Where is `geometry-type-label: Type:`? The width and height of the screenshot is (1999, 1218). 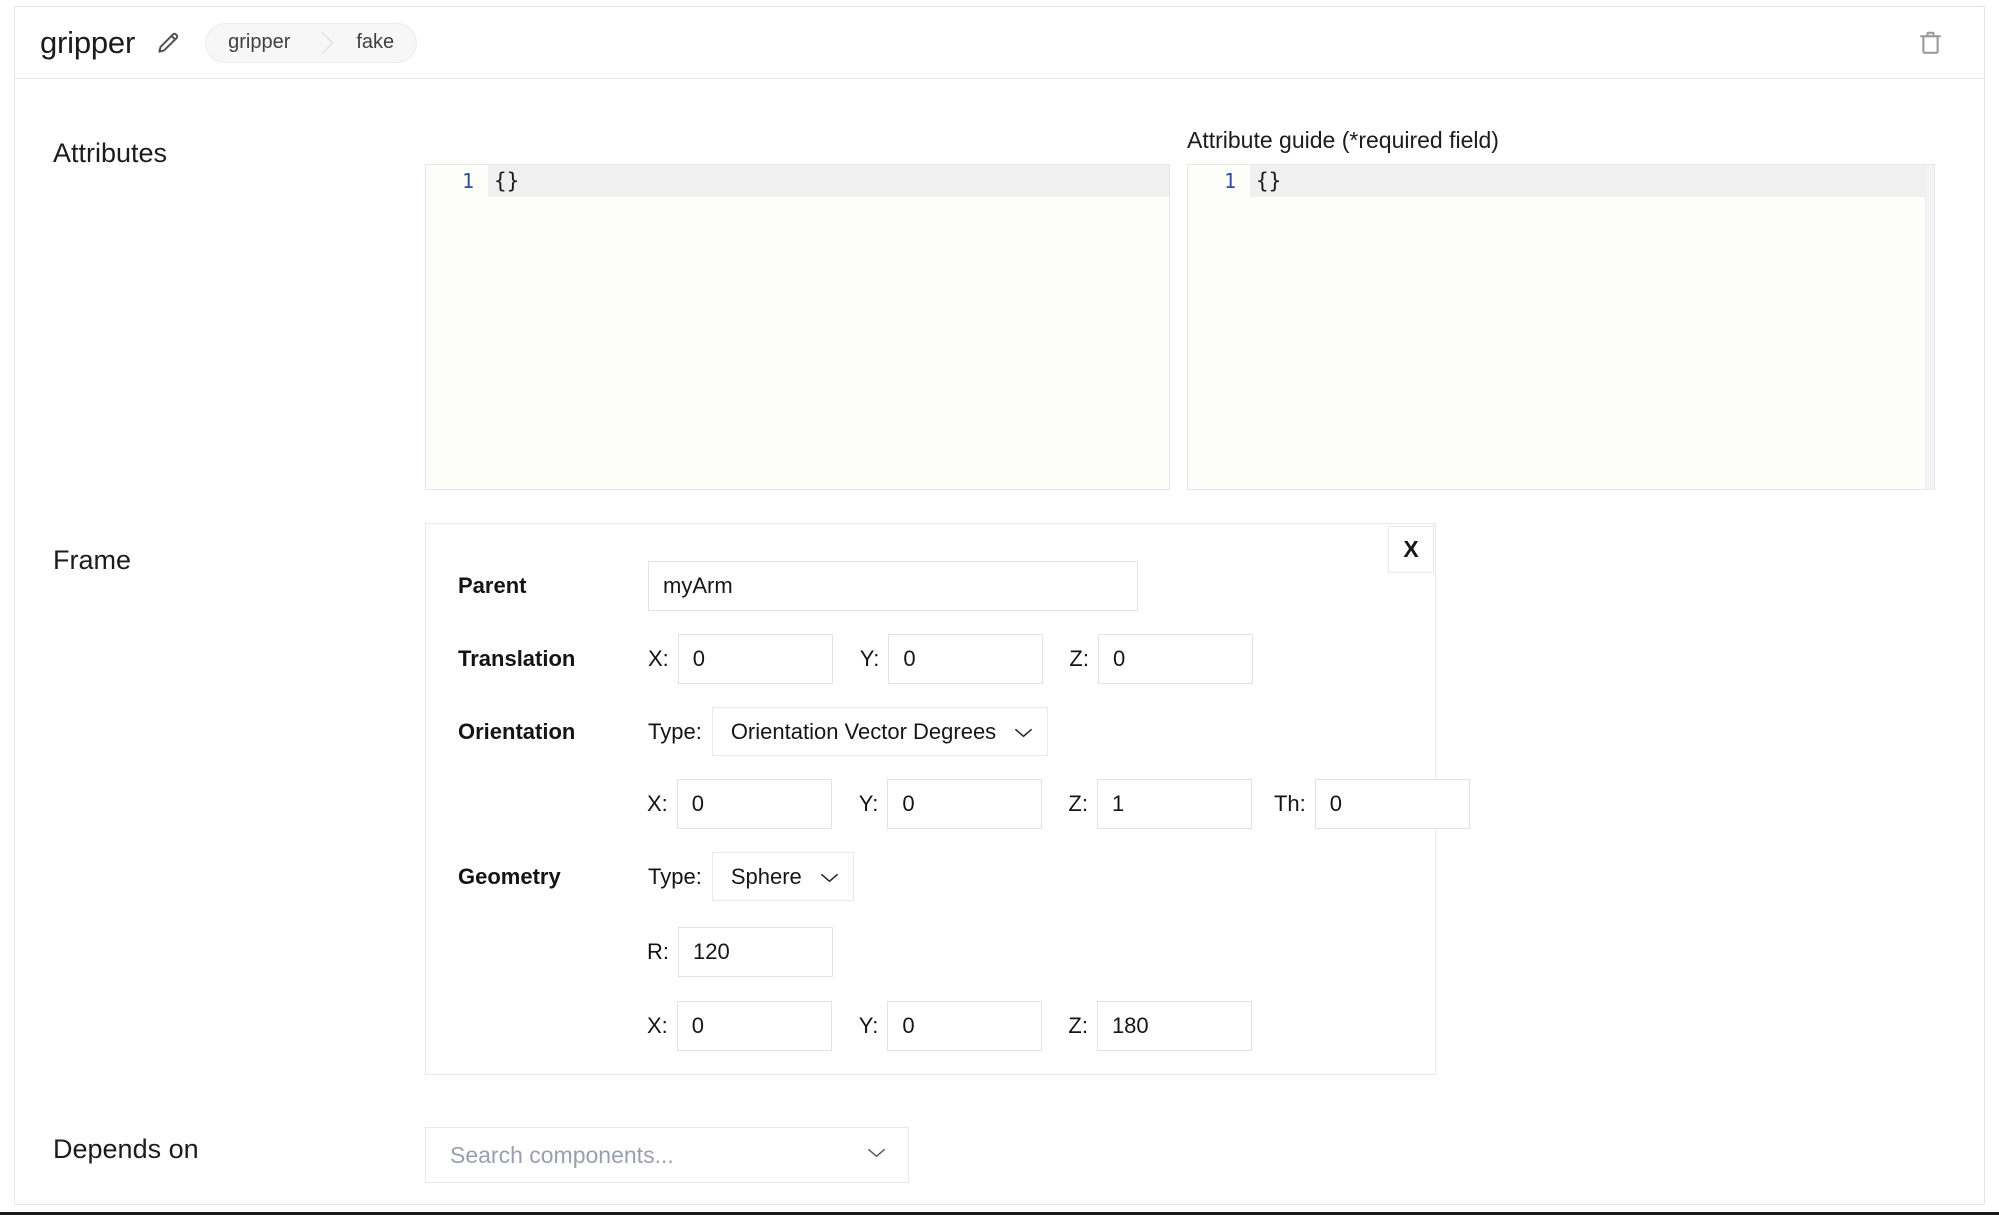 geometry-type-label: Type: is located at coordinates (675, 876).